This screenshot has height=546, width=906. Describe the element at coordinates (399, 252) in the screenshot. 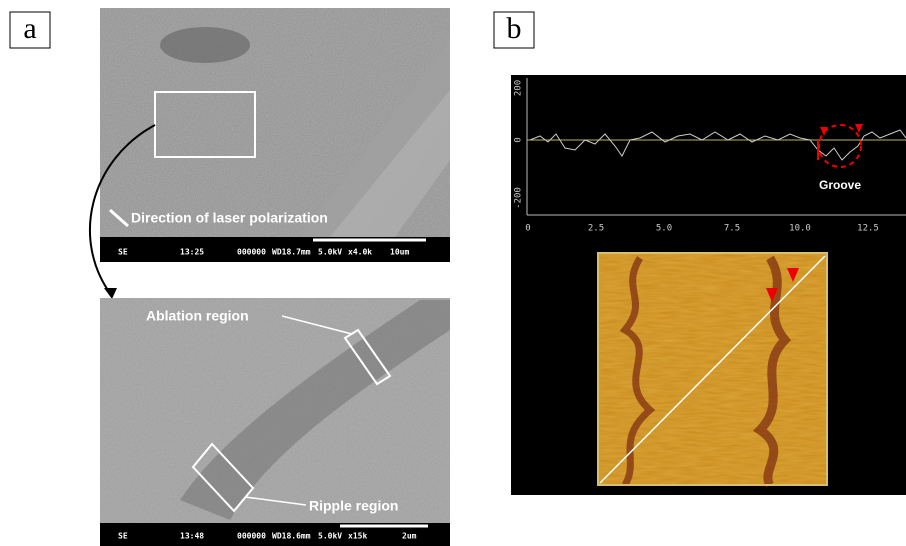

I see `info-scale: 10um` at that location.